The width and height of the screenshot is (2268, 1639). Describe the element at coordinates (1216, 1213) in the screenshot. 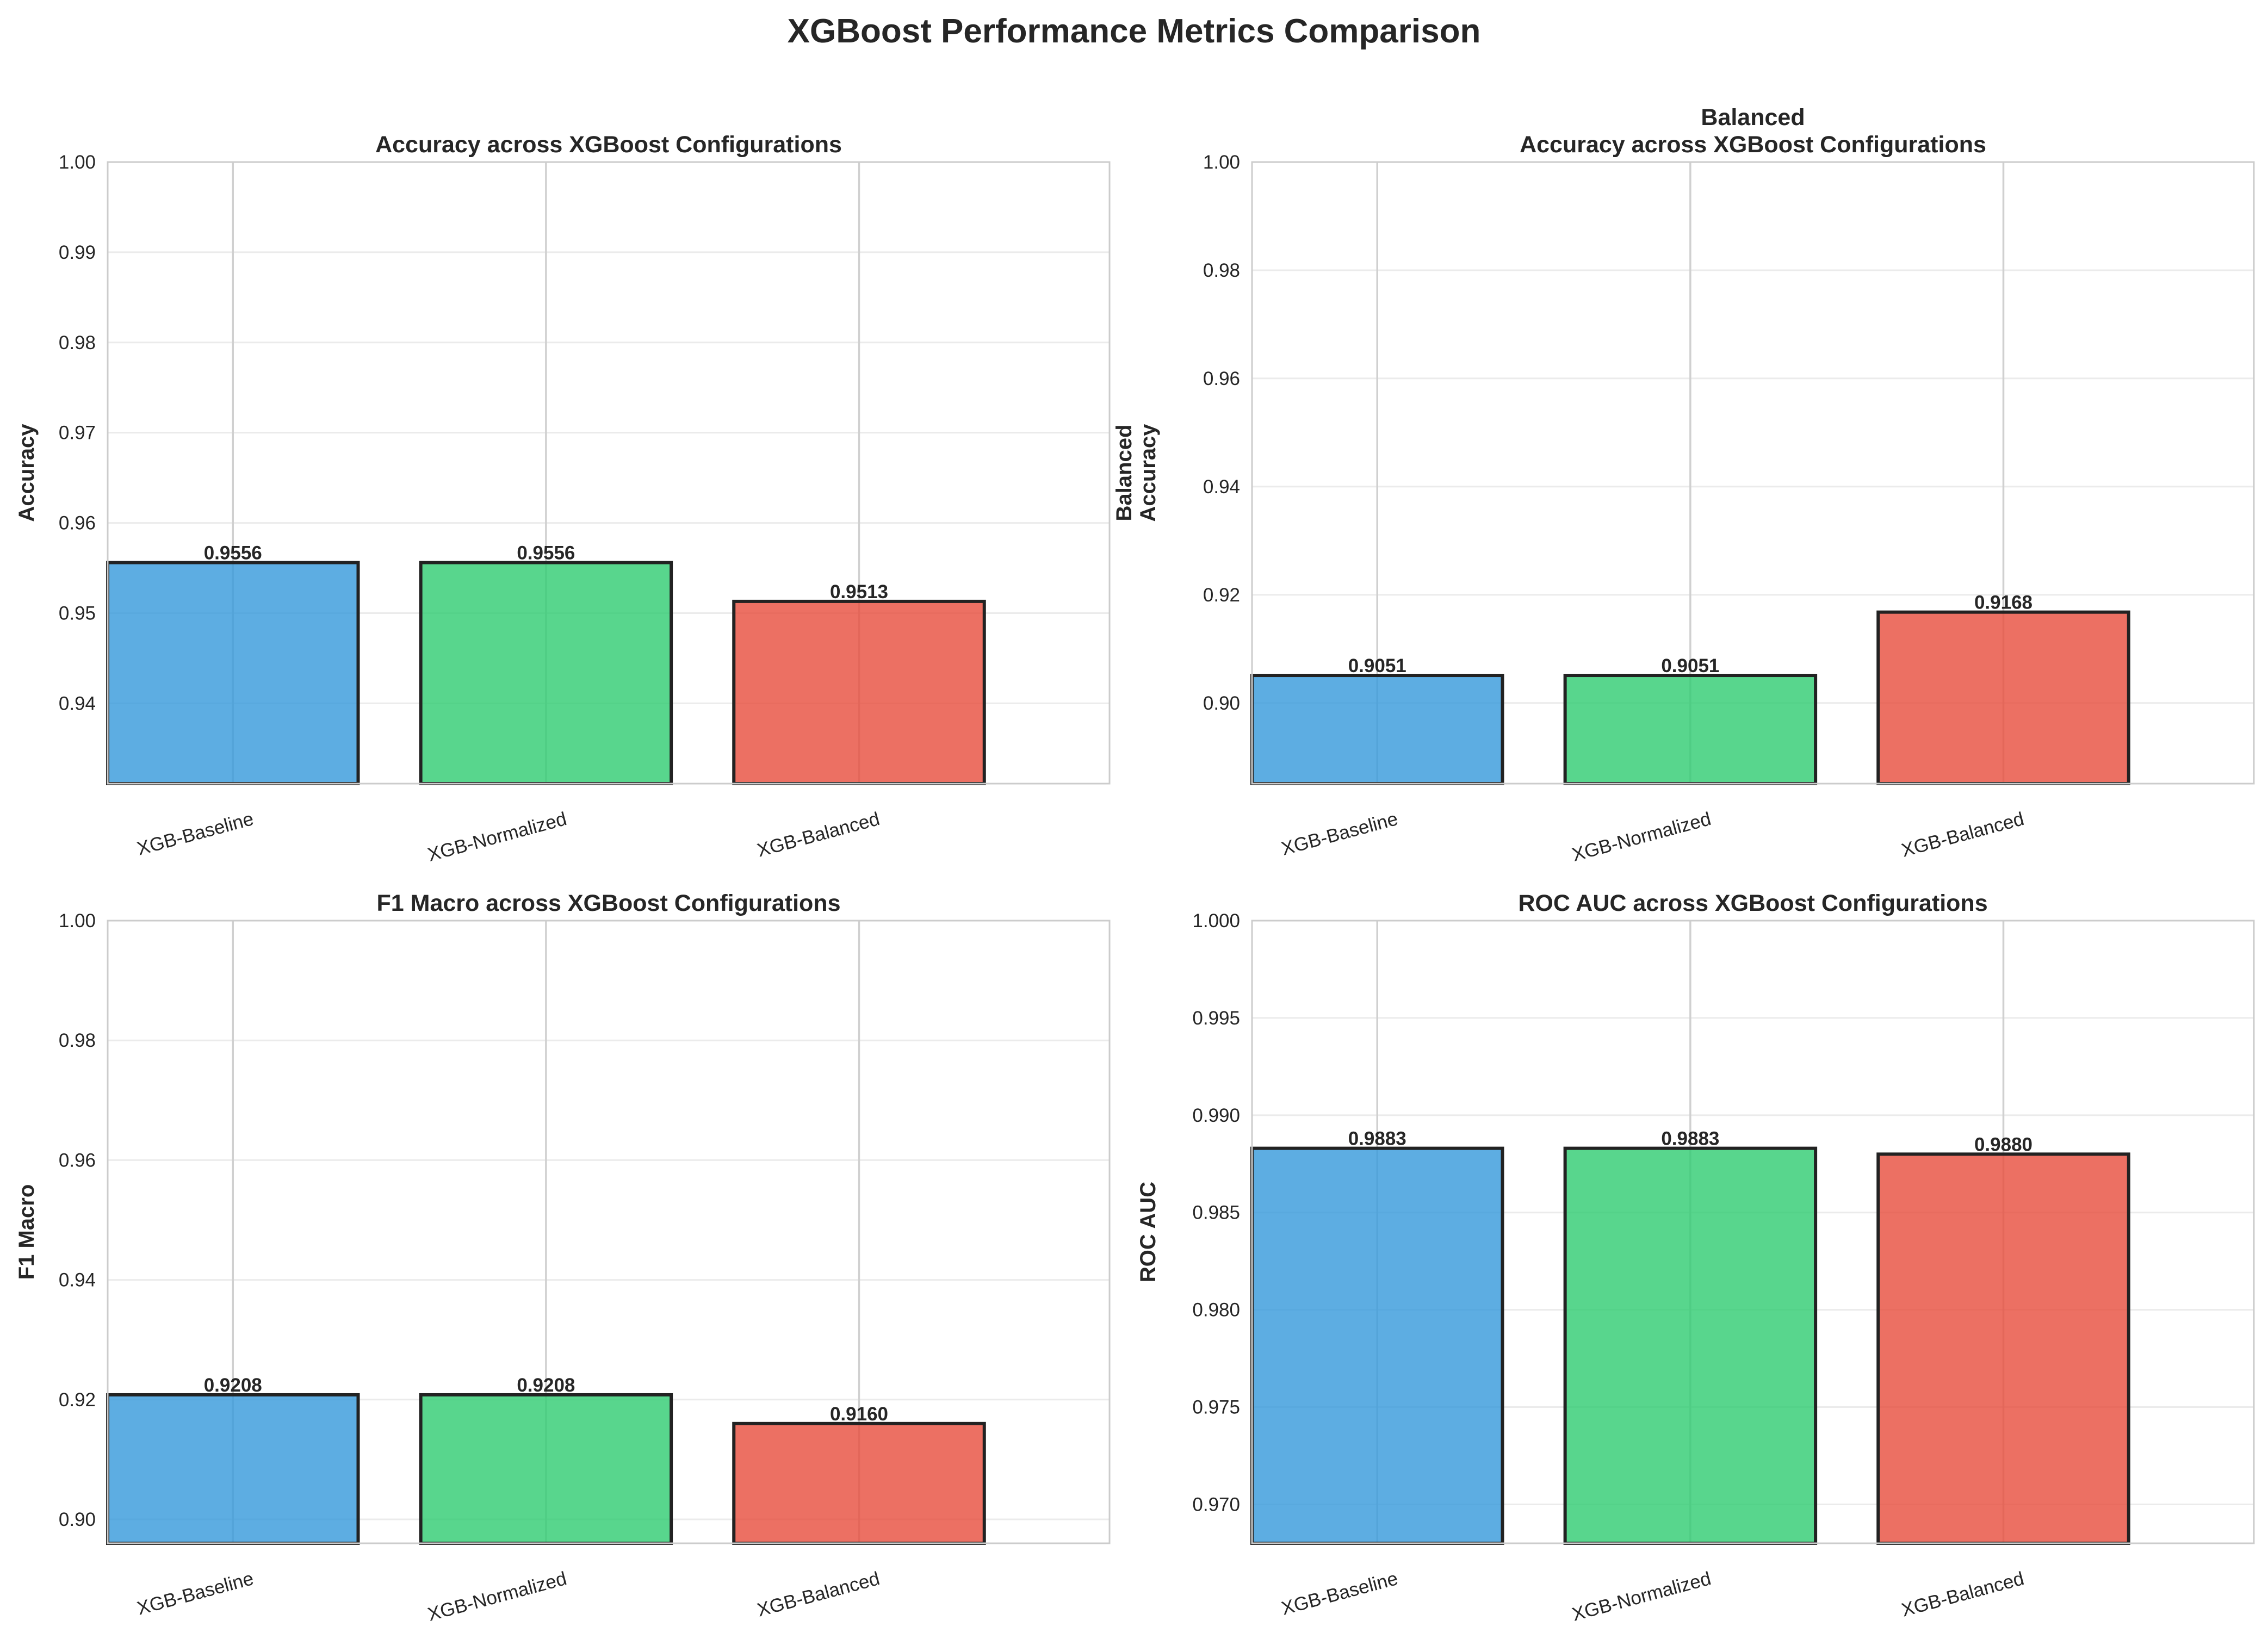

I see `y-tick-label: 0.985` at that location.